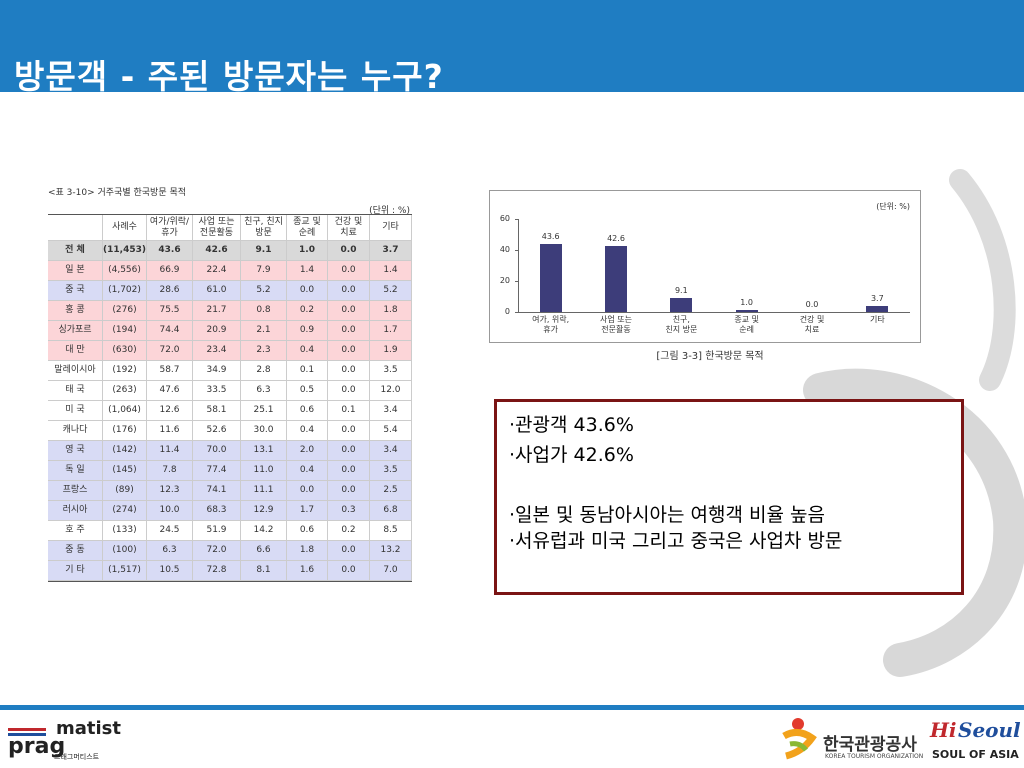 The width and height of the screenshot is (1024, 768). Describe the element at coordinates (75, 511) in the screenshot. I see `row-label: 러시아` at that location.